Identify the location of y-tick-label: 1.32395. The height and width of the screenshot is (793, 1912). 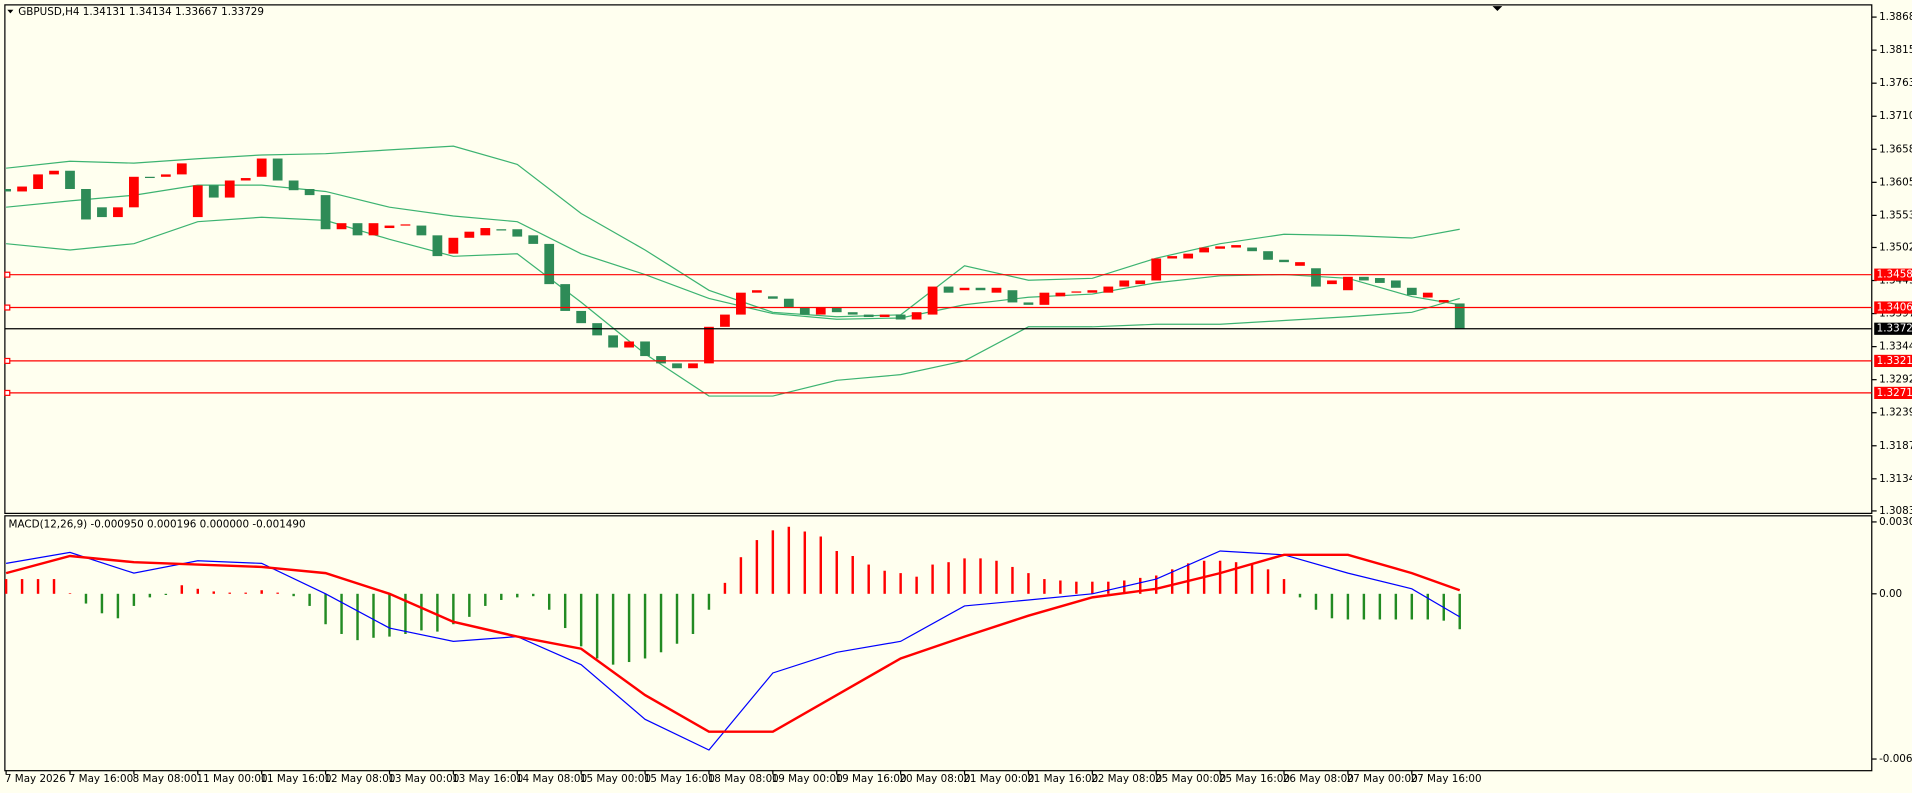
(1895, 413).